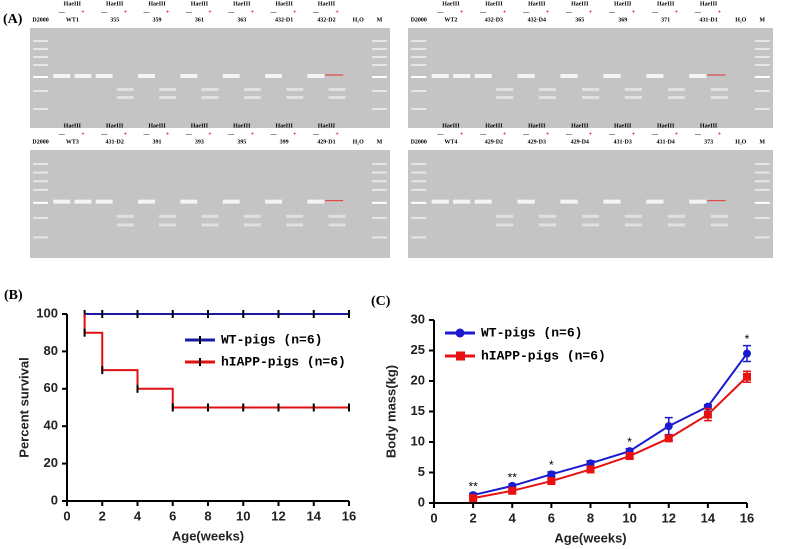  Describe the element at coordinates (537, 20) in the screenshot. I see `sample-label: 432-D4` at that location.